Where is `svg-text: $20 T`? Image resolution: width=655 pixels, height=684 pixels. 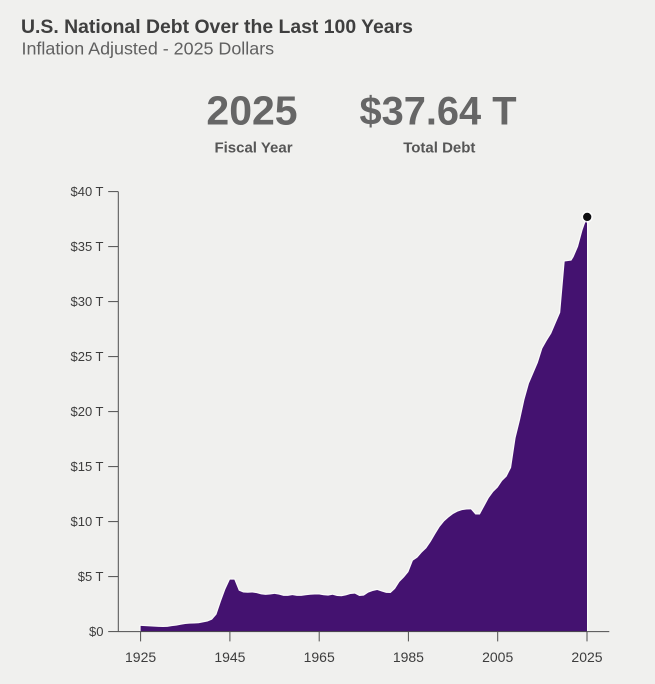 svg-text: $20 T is located at coordinates (86, 411).